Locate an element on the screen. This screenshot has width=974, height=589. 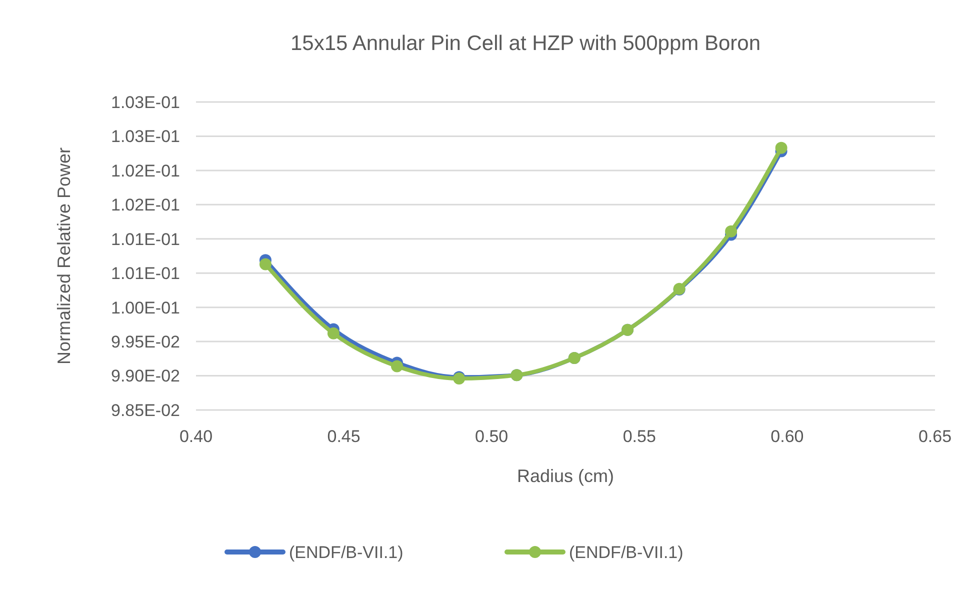
x-tick-label: 0.65 is located at coordinates (935, 436).